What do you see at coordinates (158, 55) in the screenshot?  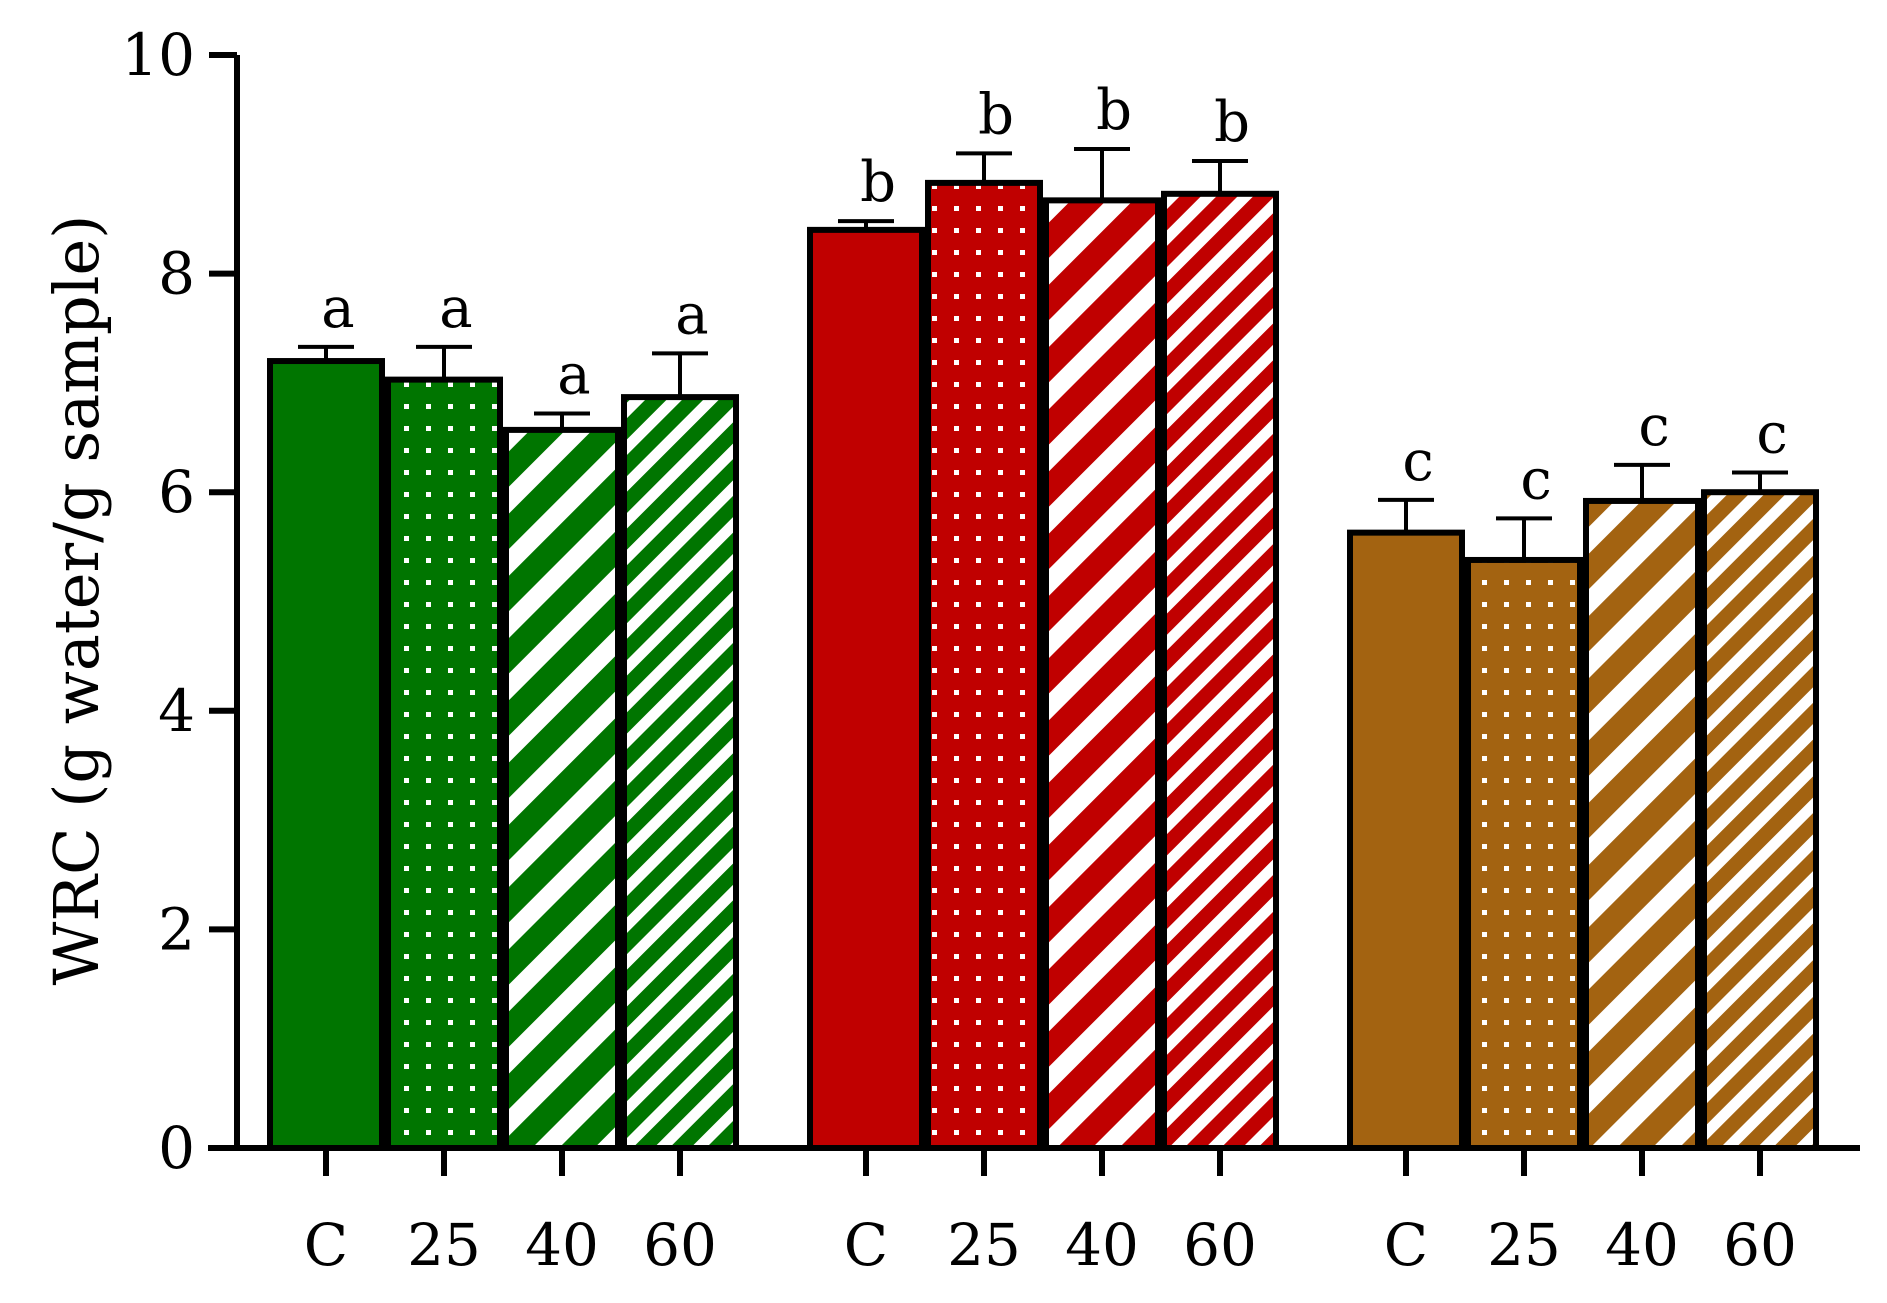 I see `y-tick-label: 10` at bounding box center [158, 55].